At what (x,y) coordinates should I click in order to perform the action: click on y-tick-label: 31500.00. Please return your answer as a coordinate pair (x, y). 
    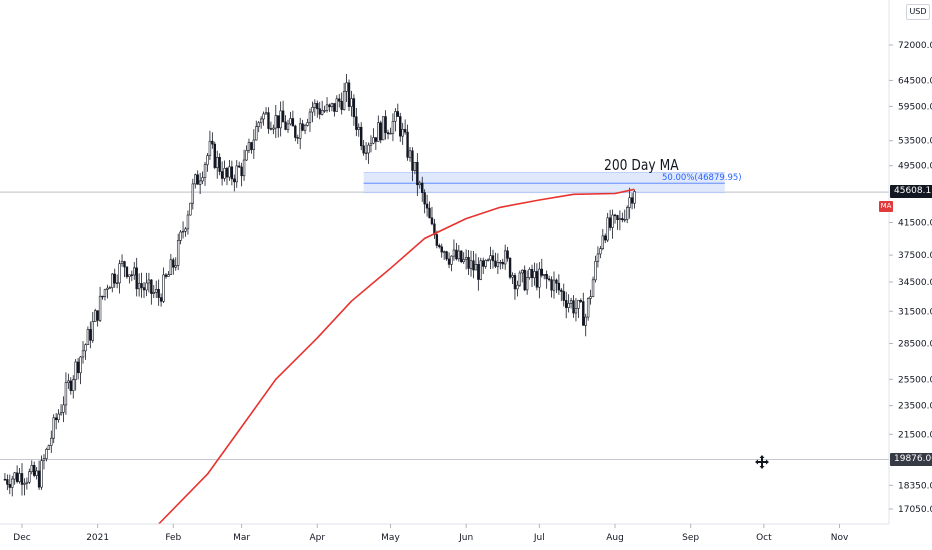
    Looking at the image, I should click on (915, 312).